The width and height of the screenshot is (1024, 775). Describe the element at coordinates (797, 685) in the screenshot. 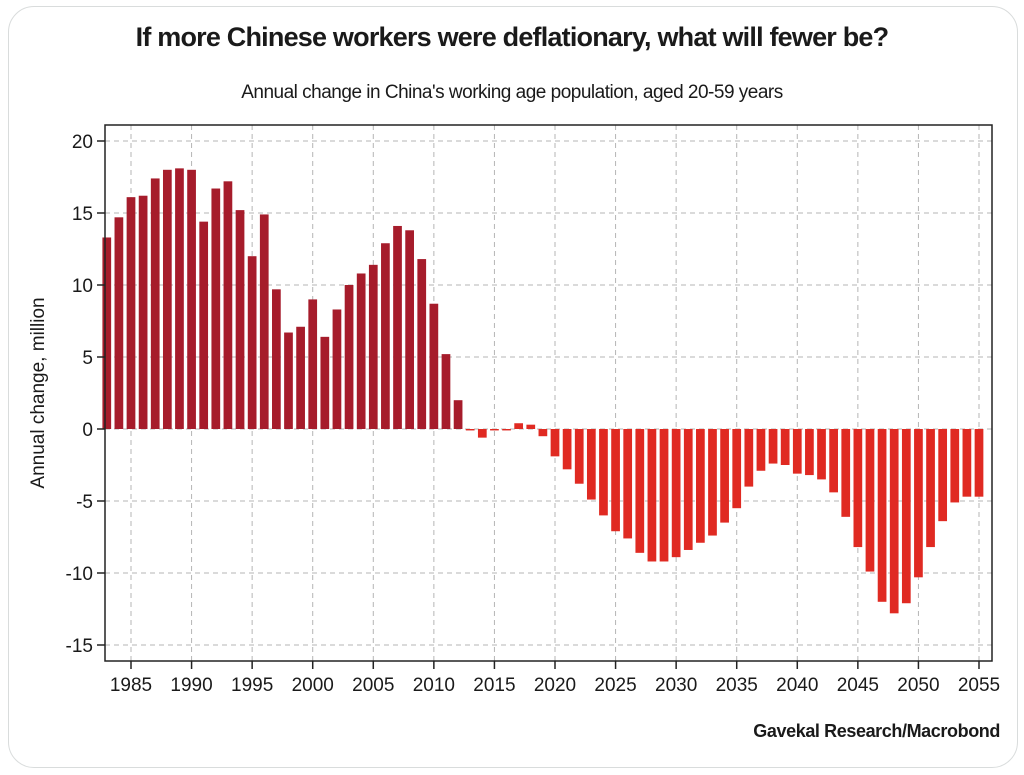

I see `x-tick-label: 2040` at that location.